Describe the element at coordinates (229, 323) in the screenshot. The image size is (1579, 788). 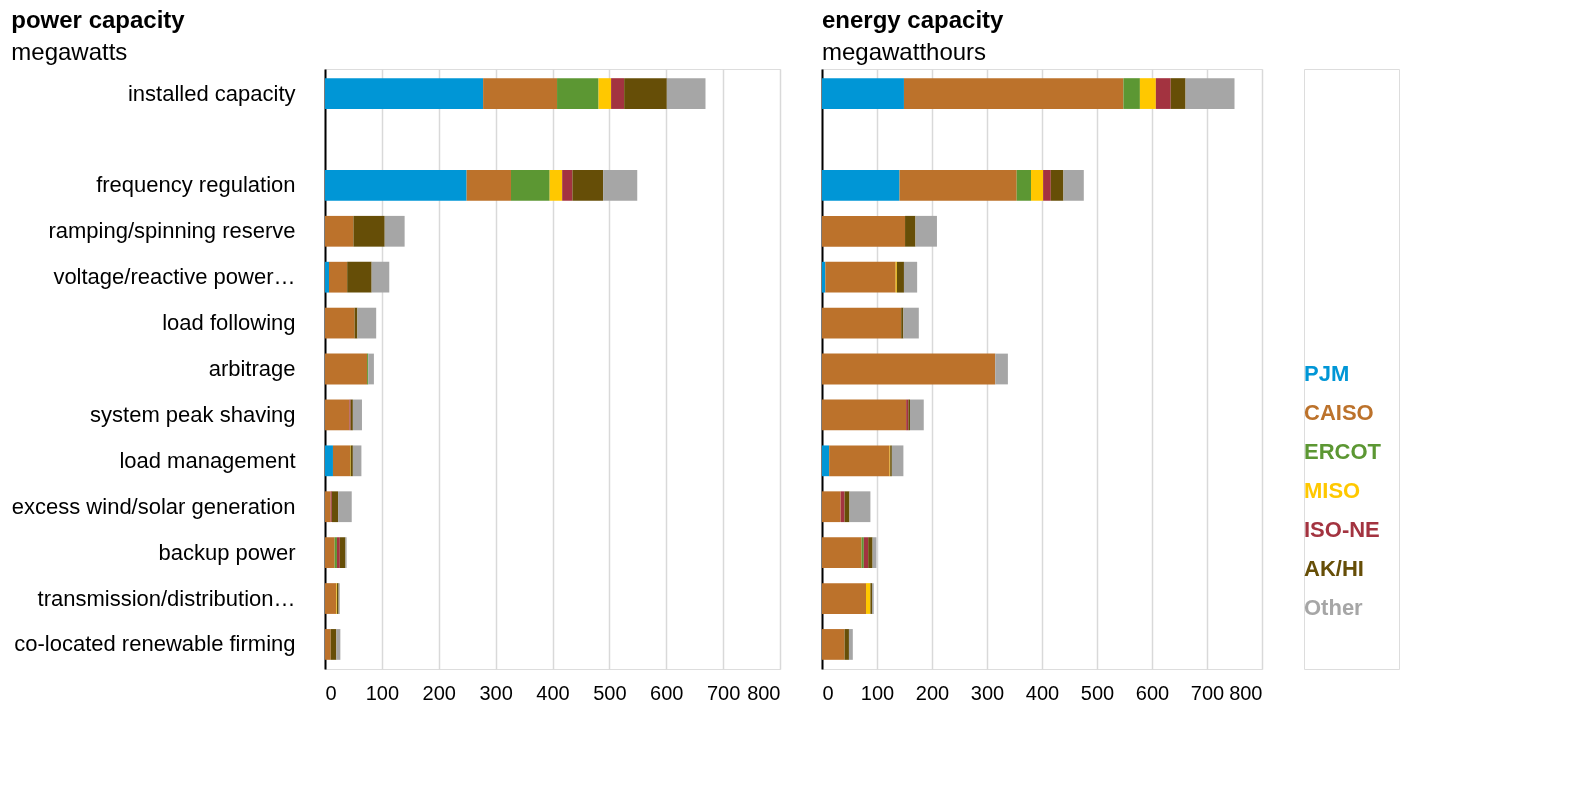
I see `y-tick-label: load following` at that location.